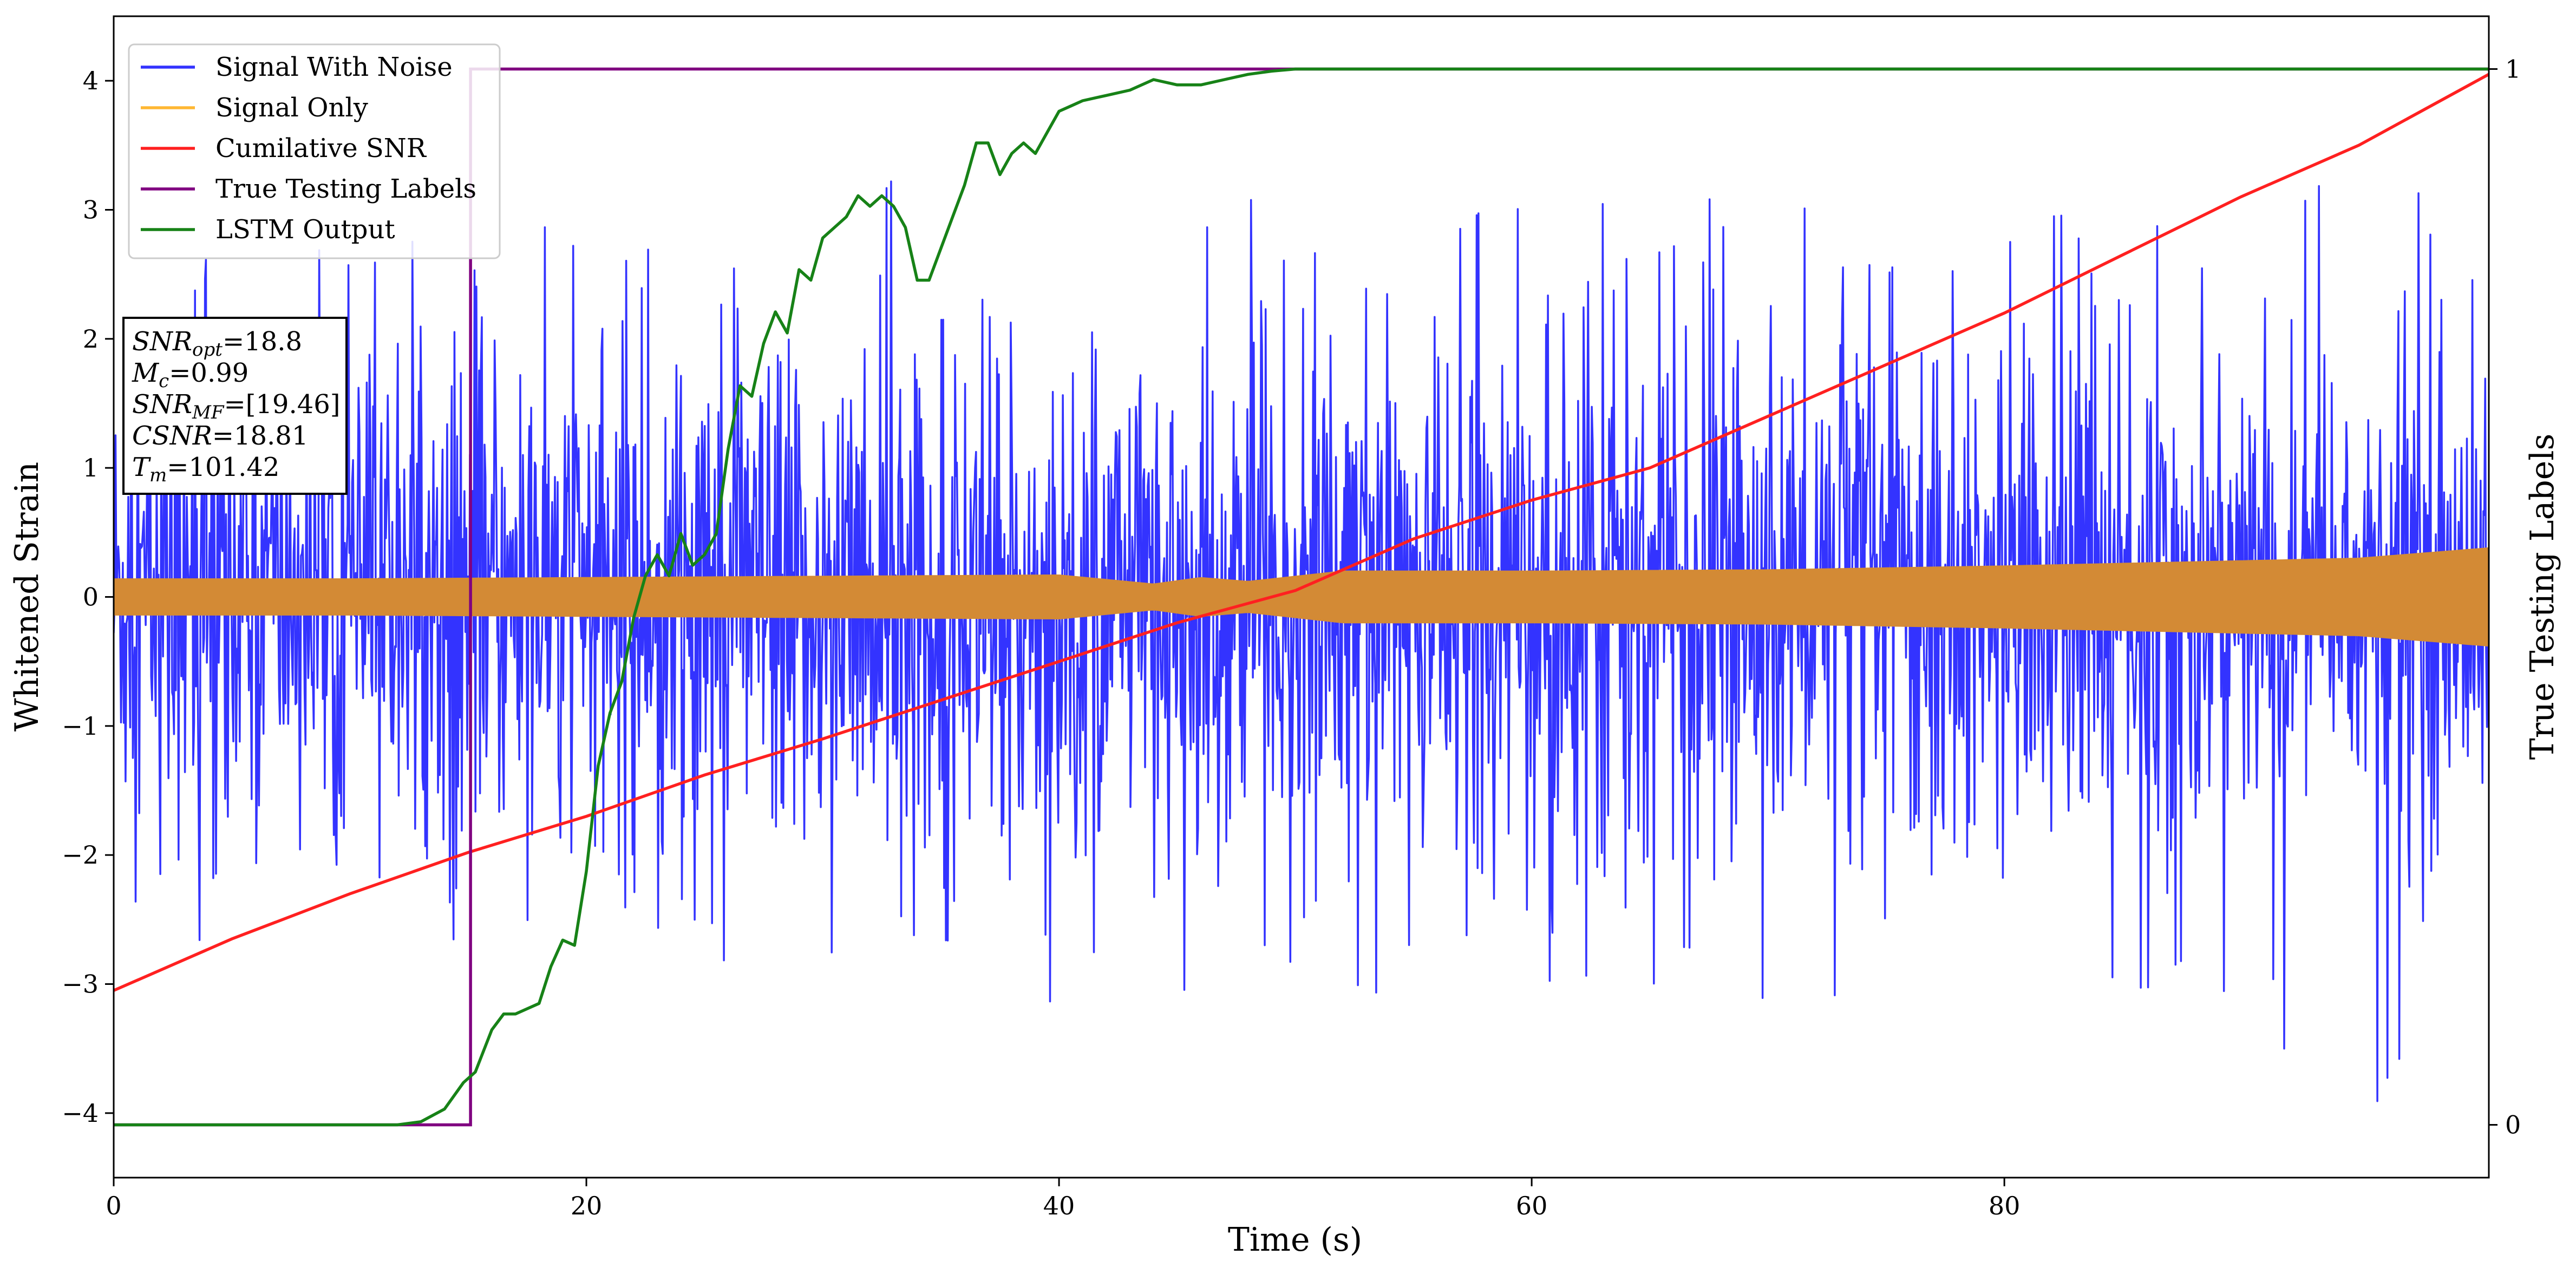  What do you see at coordinates (80, 726) in the screenshot?
I see `y-tick-label: −1` at bounding box center [80, 726].